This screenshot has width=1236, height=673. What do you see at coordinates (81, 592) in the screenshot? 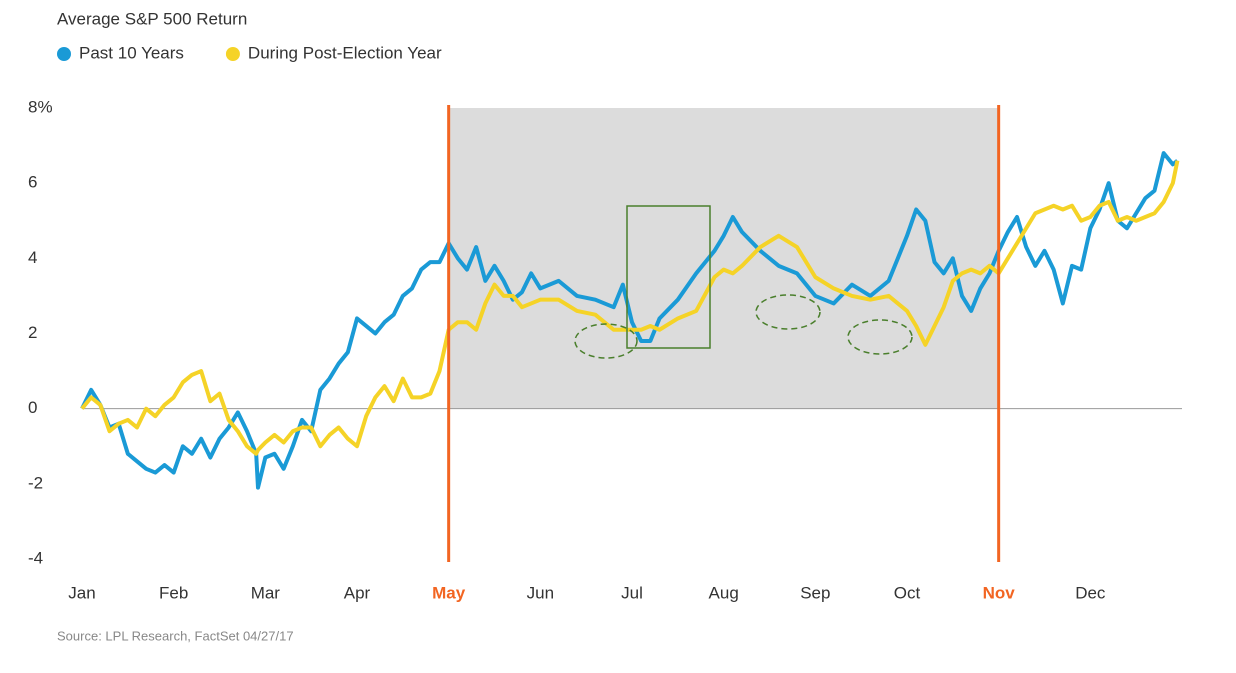
I see `x-tick-label: Jan` at bounding box center [81, 592].